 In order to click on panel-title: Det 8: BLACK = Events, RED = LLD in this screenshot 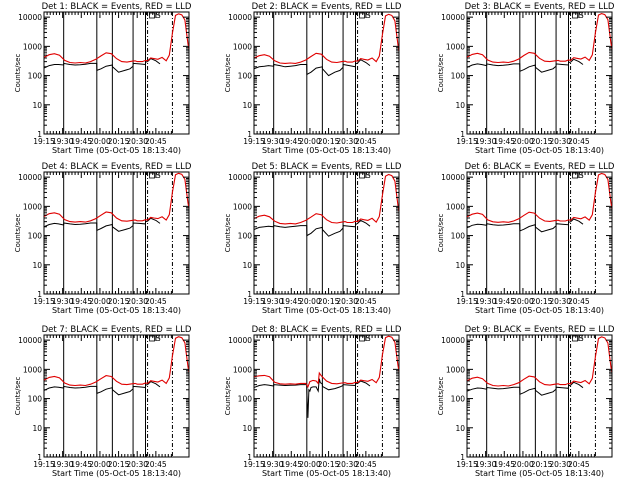, I will do `click(327, 330)`.